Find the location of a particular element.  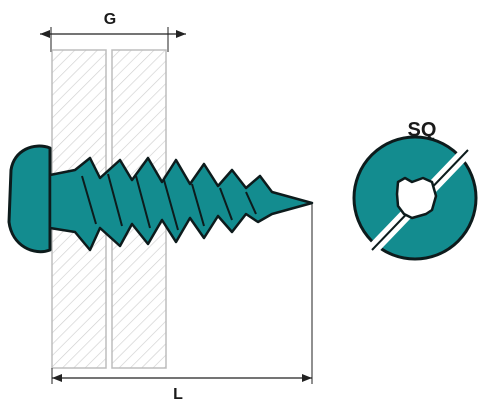

screw-shank is located at coordinates (181, 204).